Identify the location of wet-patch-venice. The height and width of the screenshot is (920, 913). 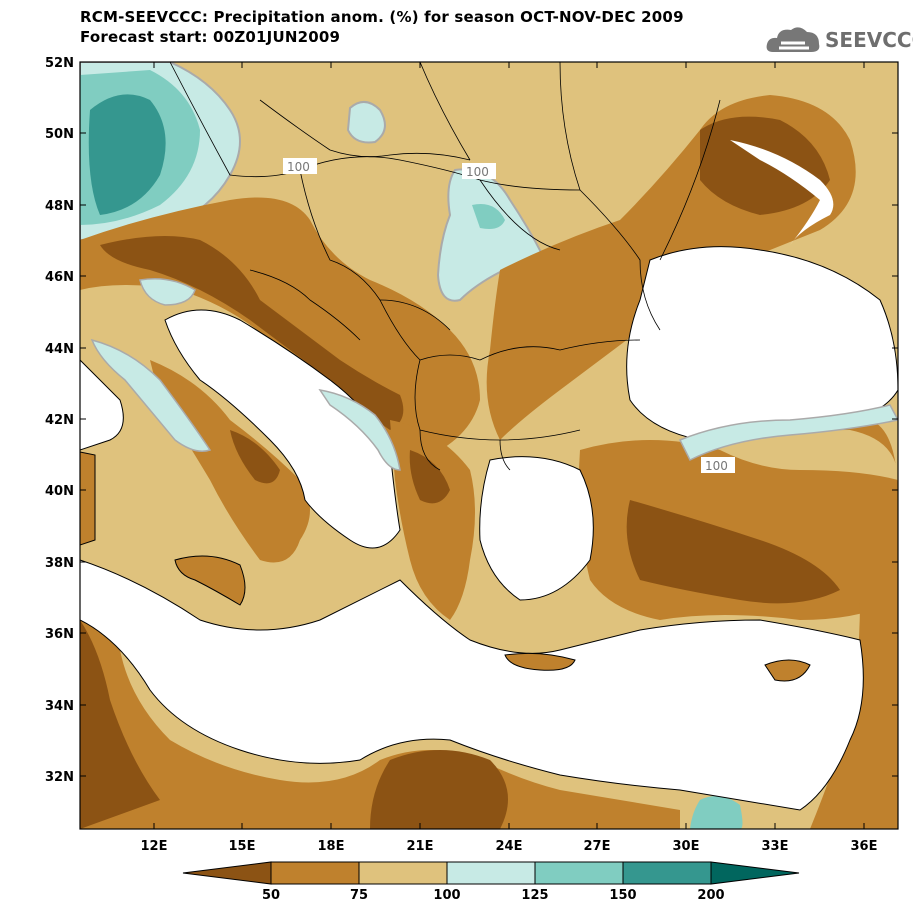
(167, 292).